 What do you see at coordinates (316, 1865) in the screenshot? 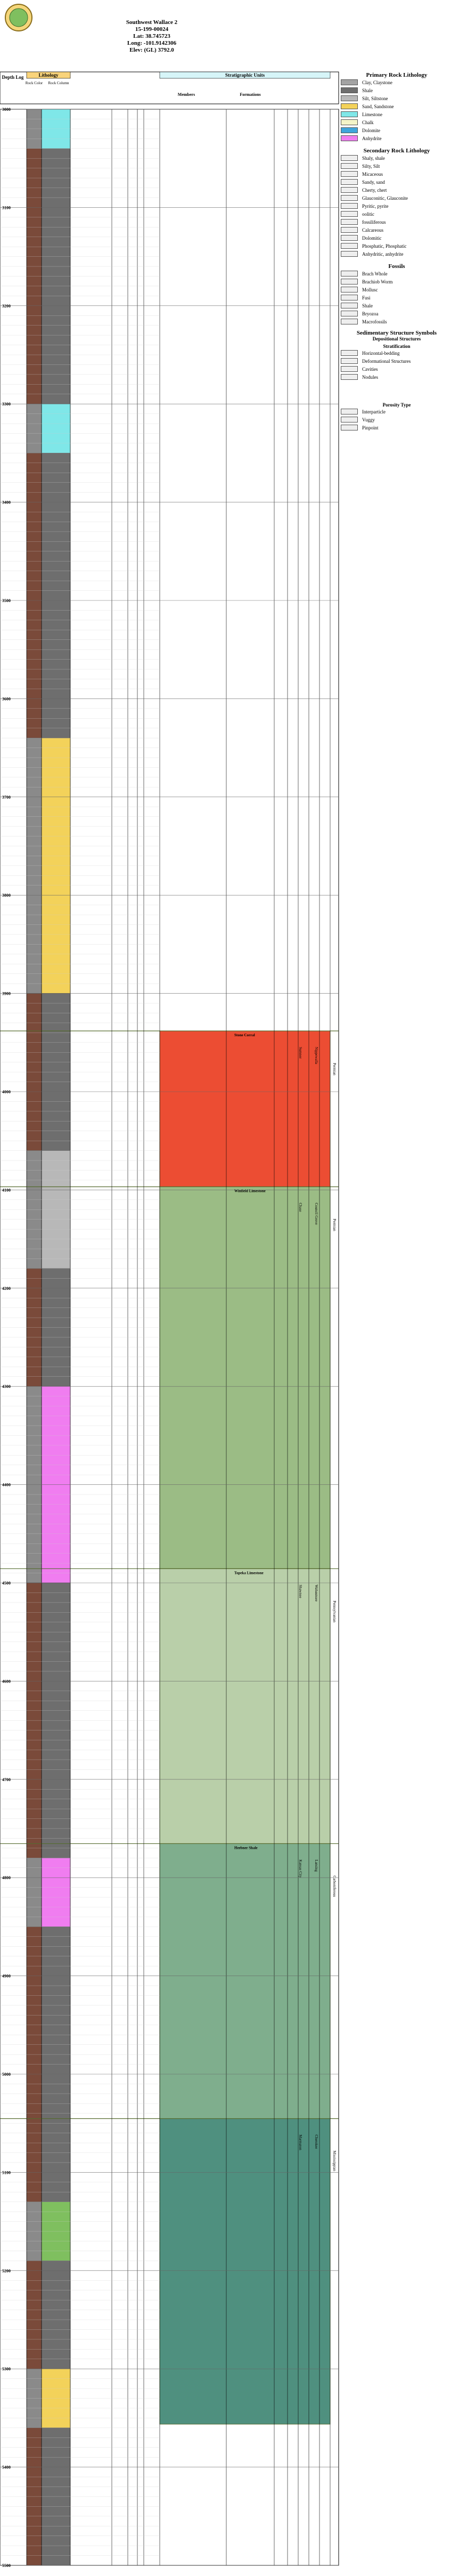
I see `group-label: Lansing` at bounding box center [316, 1865].